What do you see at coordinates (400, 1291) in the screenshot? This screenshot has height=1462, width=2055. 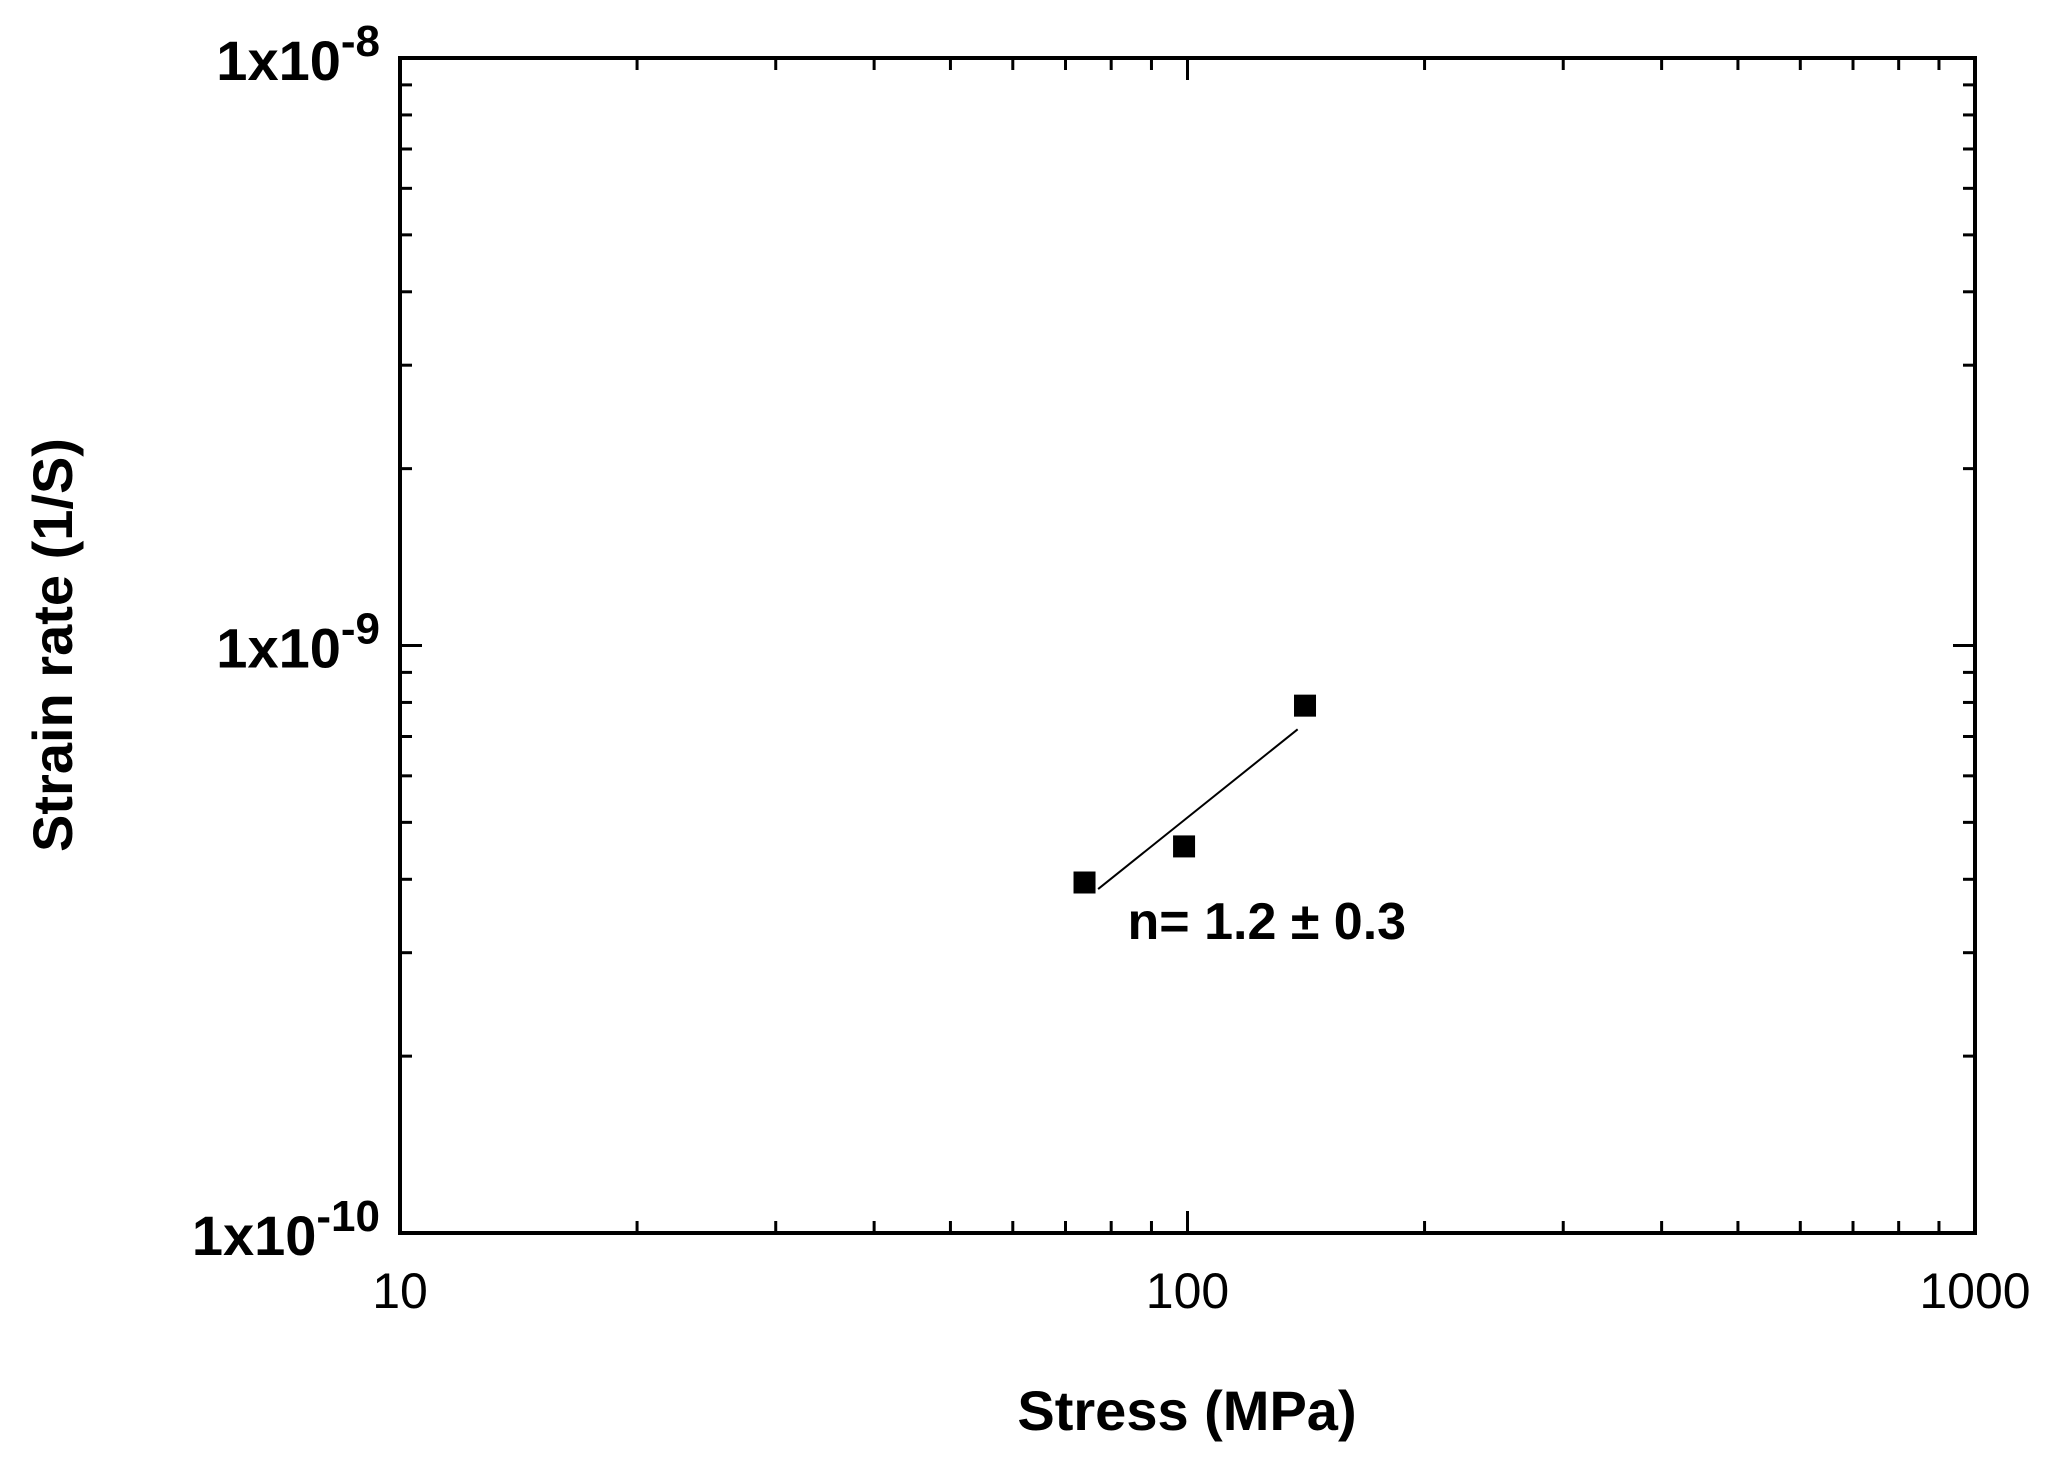 I see `x-tick-label: 10` at bounding box center [400, 1291].